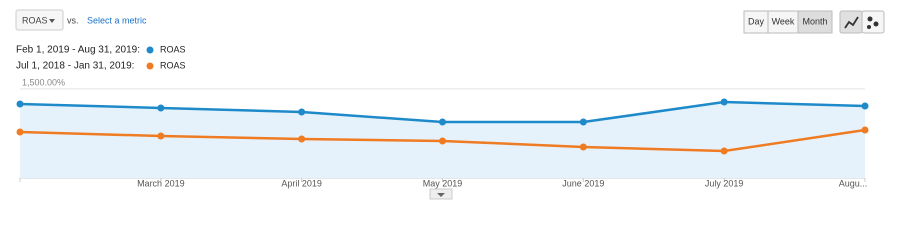 The width and height of the screenshot is (900, 240). What do you see at coordinates (52, 21) in the screenshot?
I see `dropdown-arrow` at bounding box center [52, 21].